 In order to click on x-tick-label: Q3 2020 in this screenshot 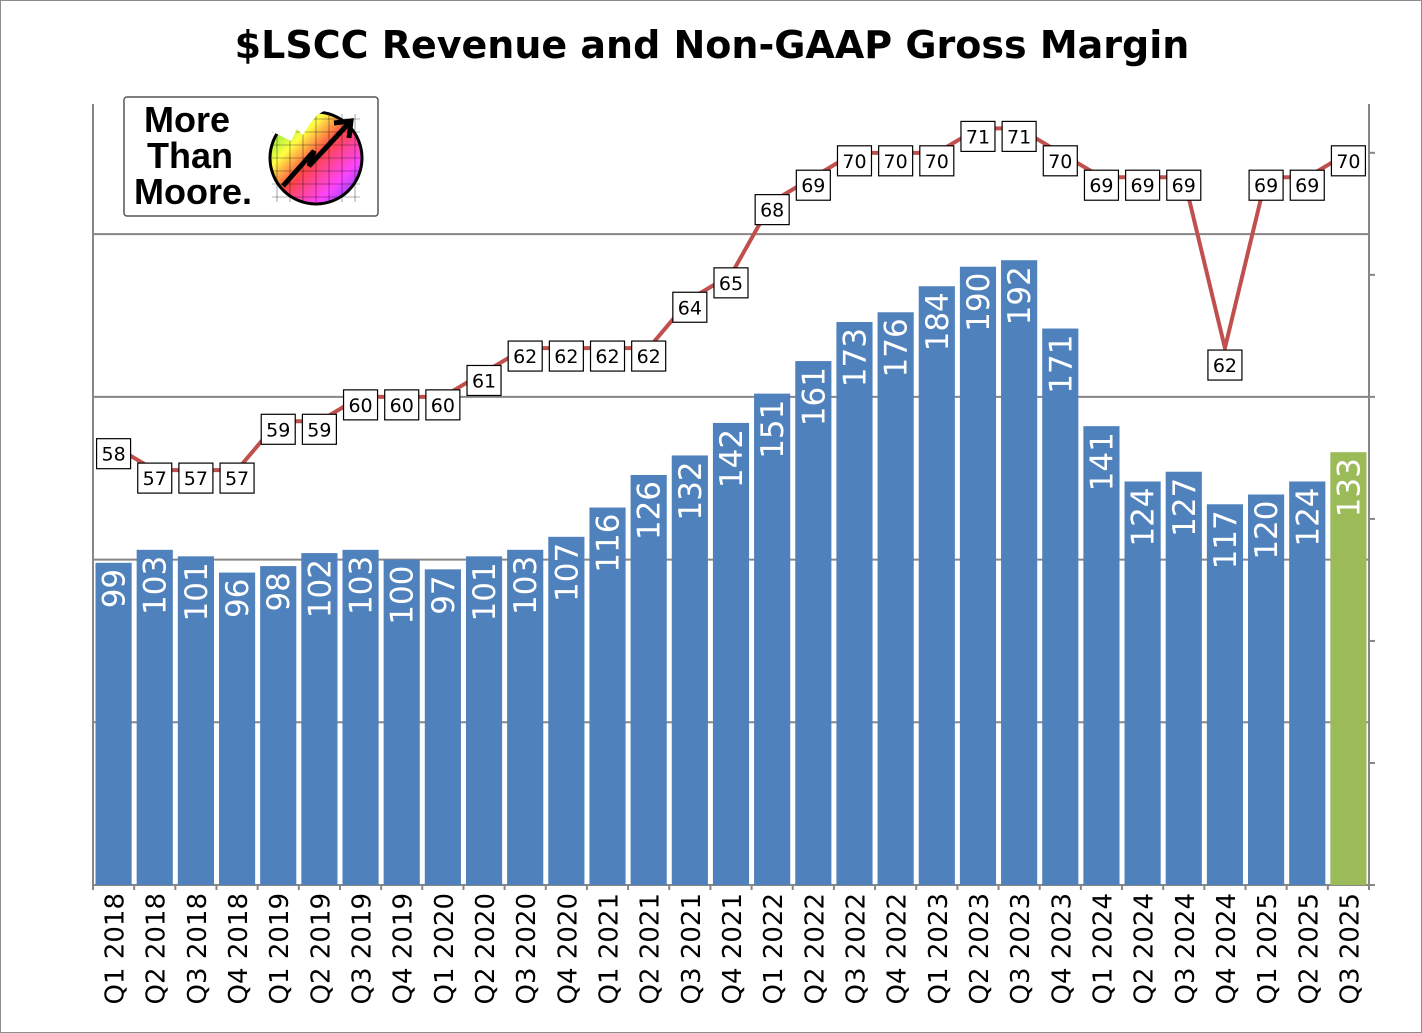, I will do `click(527, 948)`.